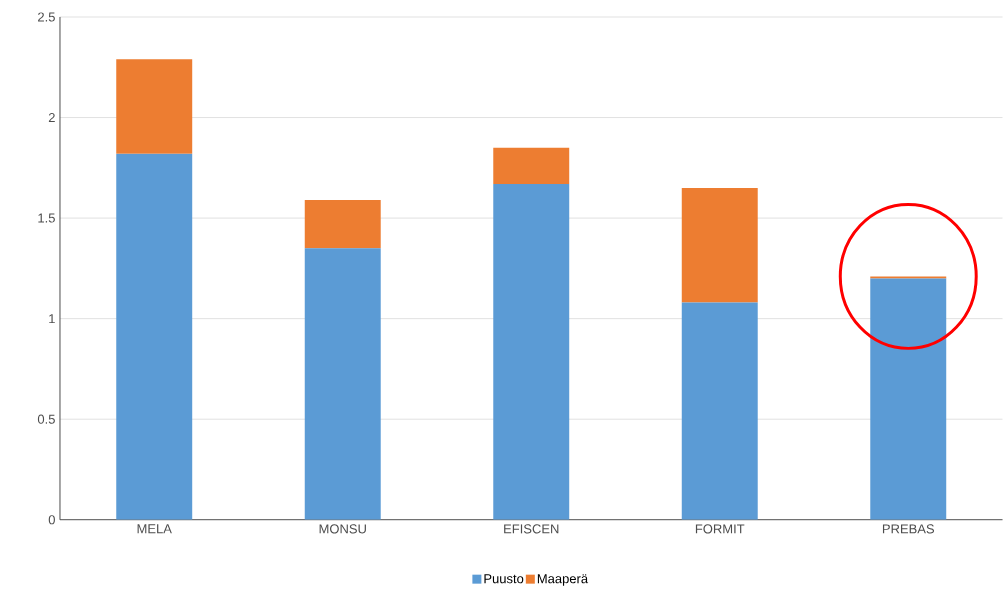 The width and height of the screenshot is (1003, 590). What do you see at coordinates (51, 520) in the screenshot?
I see `y-tick-label: 0` at bounding box center [51, 520].